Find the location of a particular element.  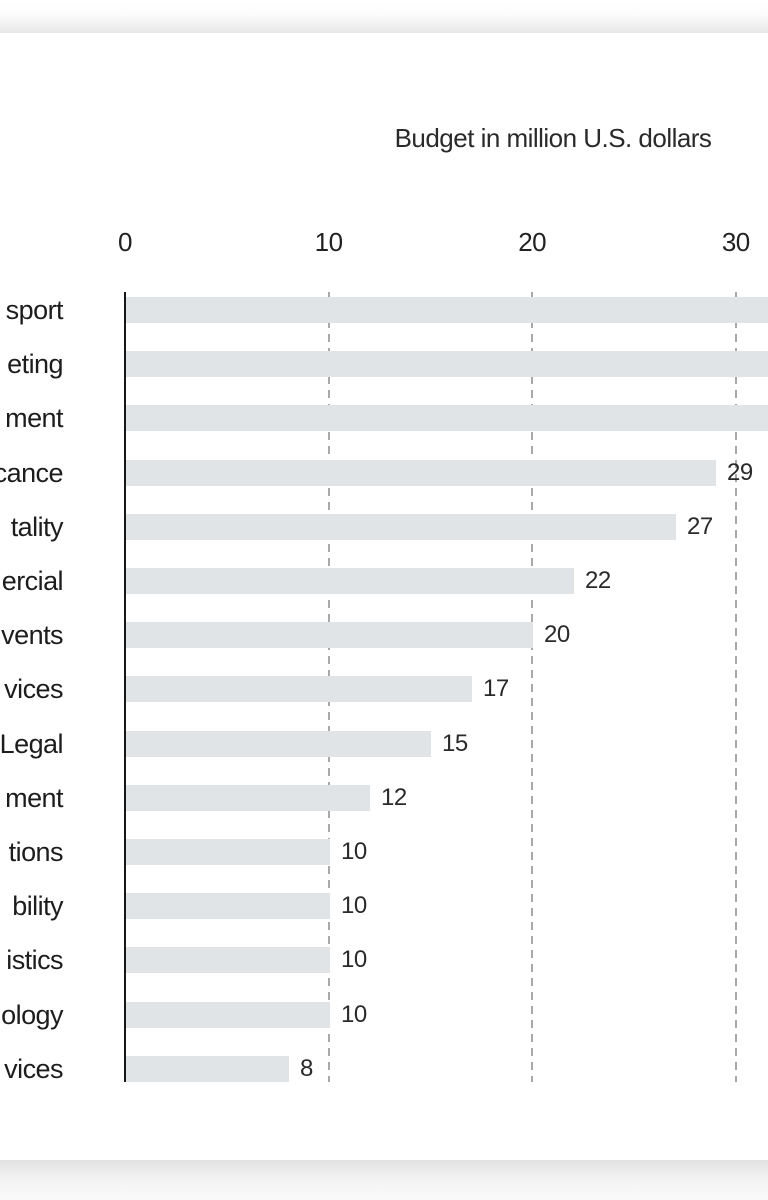

category-label: ology is located at coordinates (32, 1014).